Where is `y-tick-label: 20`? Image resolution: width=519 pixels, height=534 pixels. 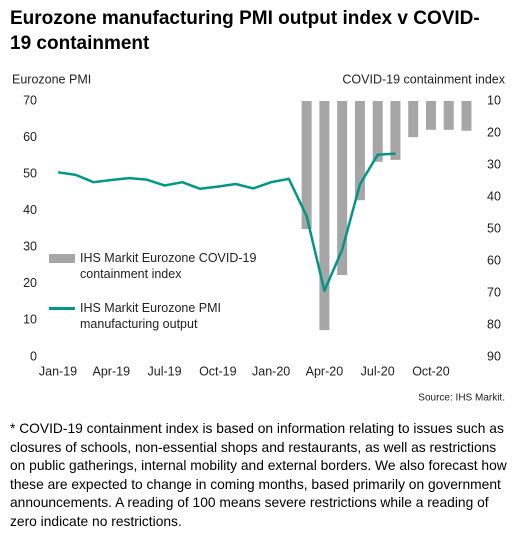
y-tick-label: 20 is located at coordinates (30, 283).